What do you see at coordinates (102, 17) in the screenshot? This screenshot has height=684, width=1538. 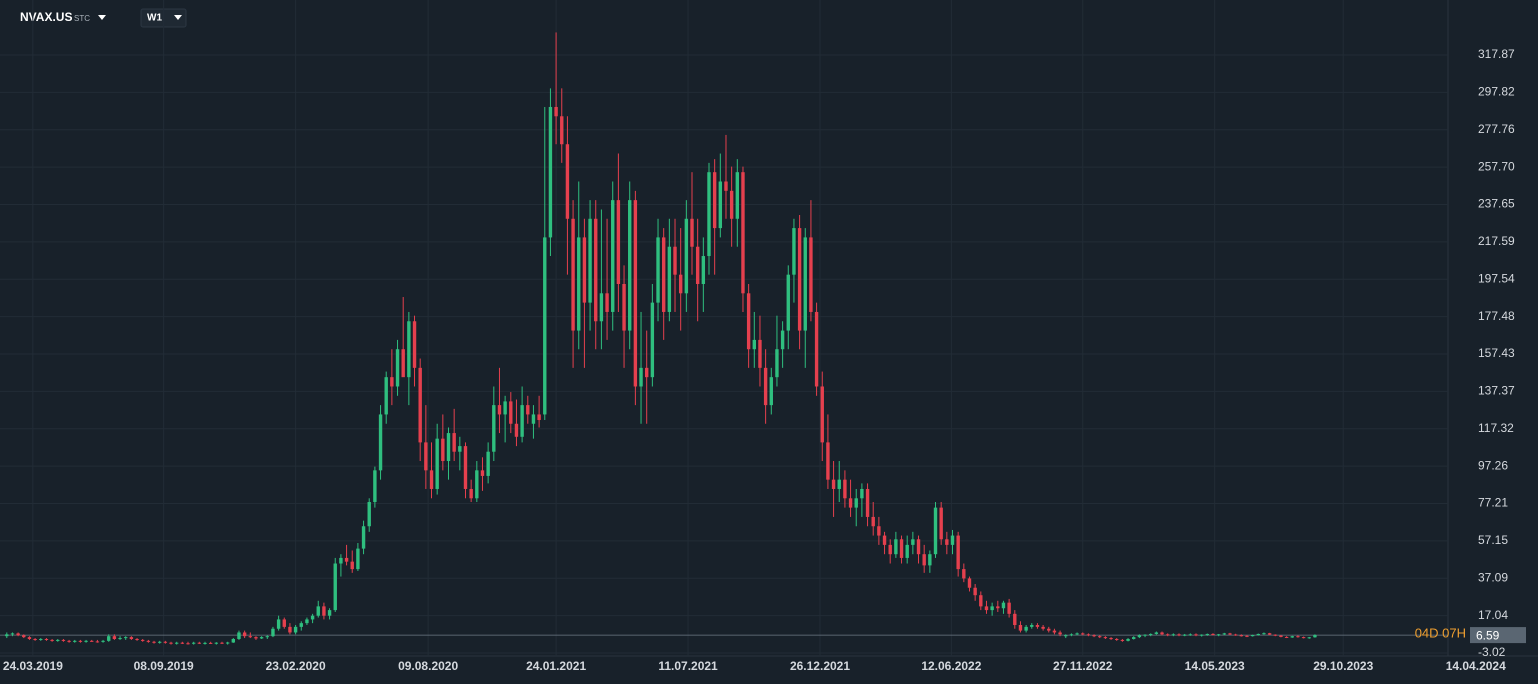 I see `symbol-dropdown` at bounding box center [102, 17].